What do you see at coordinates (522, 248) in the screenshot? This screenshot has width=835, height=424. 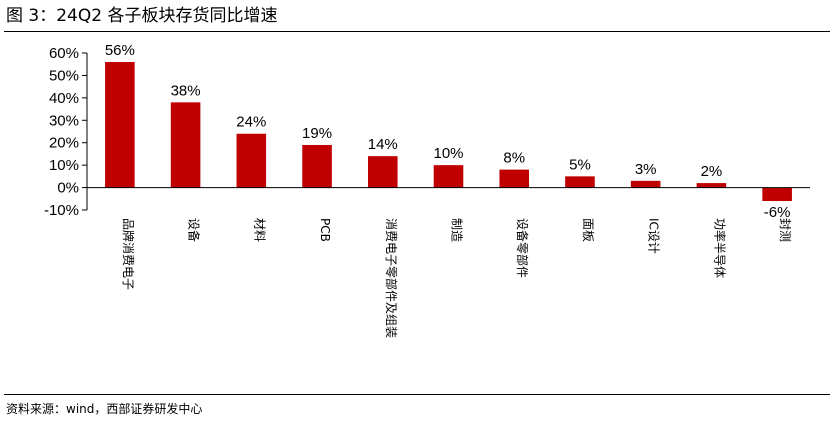 I see `category-label: 设备零部件` at bounding box center [522, 248].